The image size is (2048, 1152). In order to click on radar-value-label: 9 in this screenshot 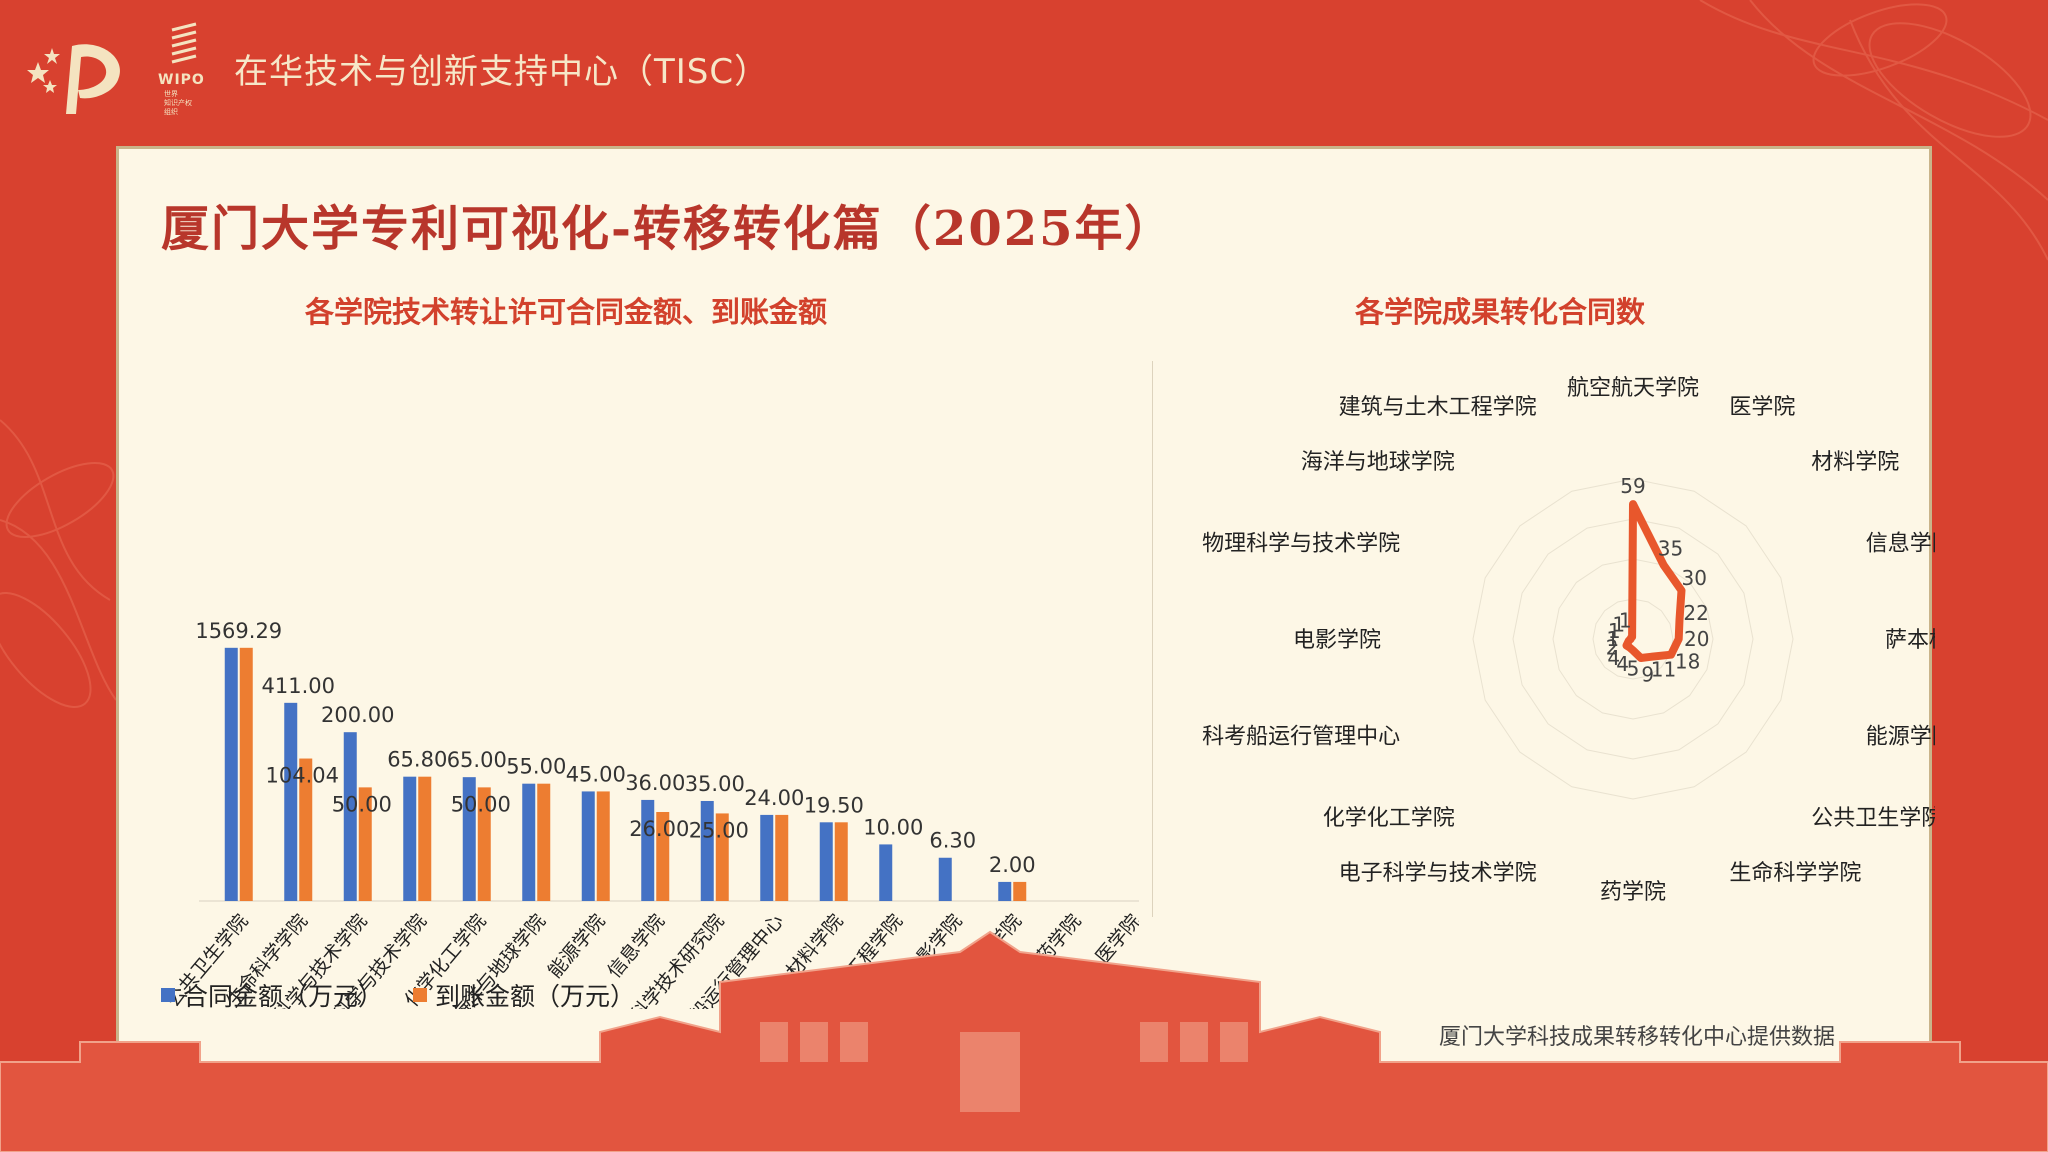, I will do `click(1647, 675)`.